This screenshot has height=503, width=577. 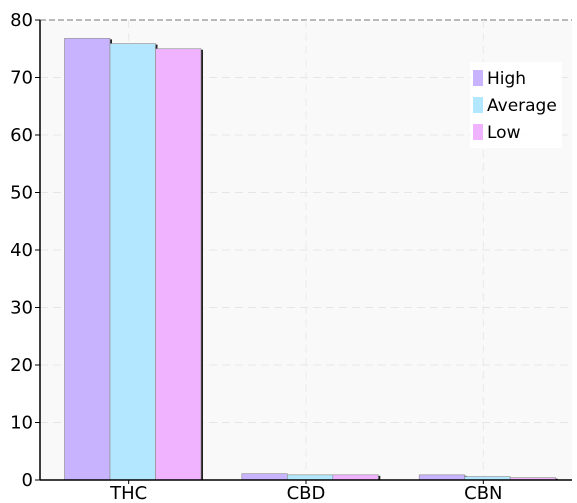 I want to click on x-tick-label-cbn: CBN, so click(x=483, y=493).